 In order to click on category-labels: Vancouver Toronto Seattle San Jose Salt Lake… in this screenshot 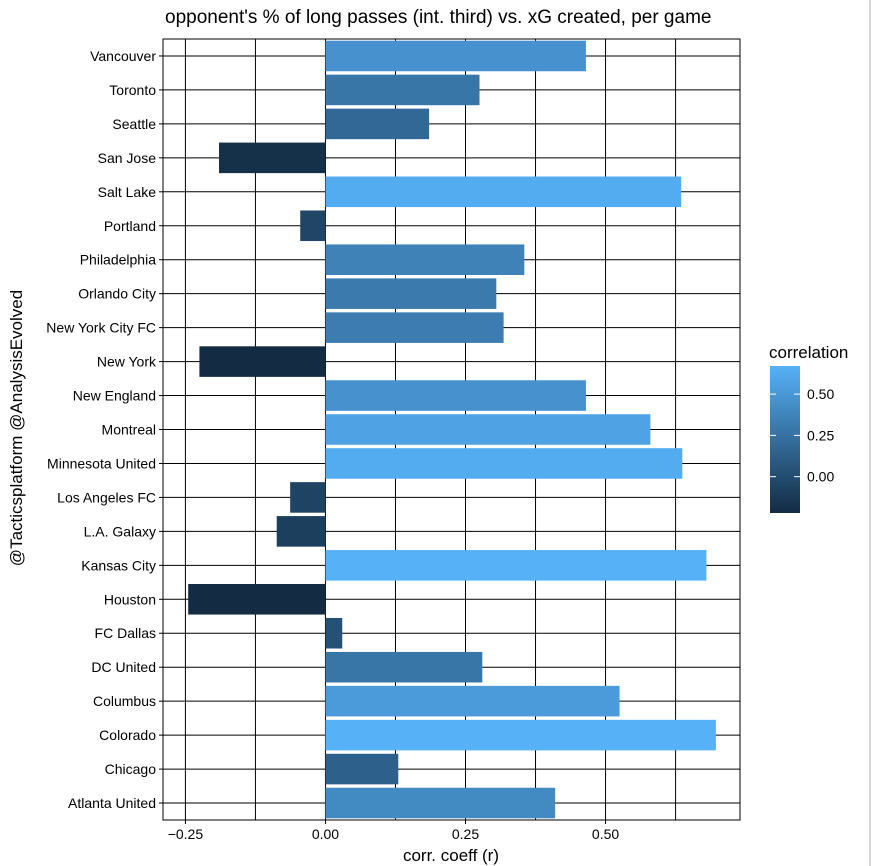, I will do `click(104, 429)`.